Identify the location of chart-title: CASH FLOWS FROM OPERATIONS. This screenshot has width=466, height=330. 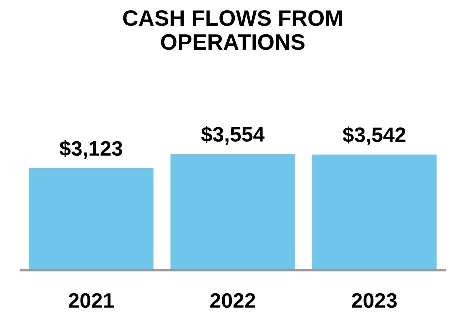
(232, 30).